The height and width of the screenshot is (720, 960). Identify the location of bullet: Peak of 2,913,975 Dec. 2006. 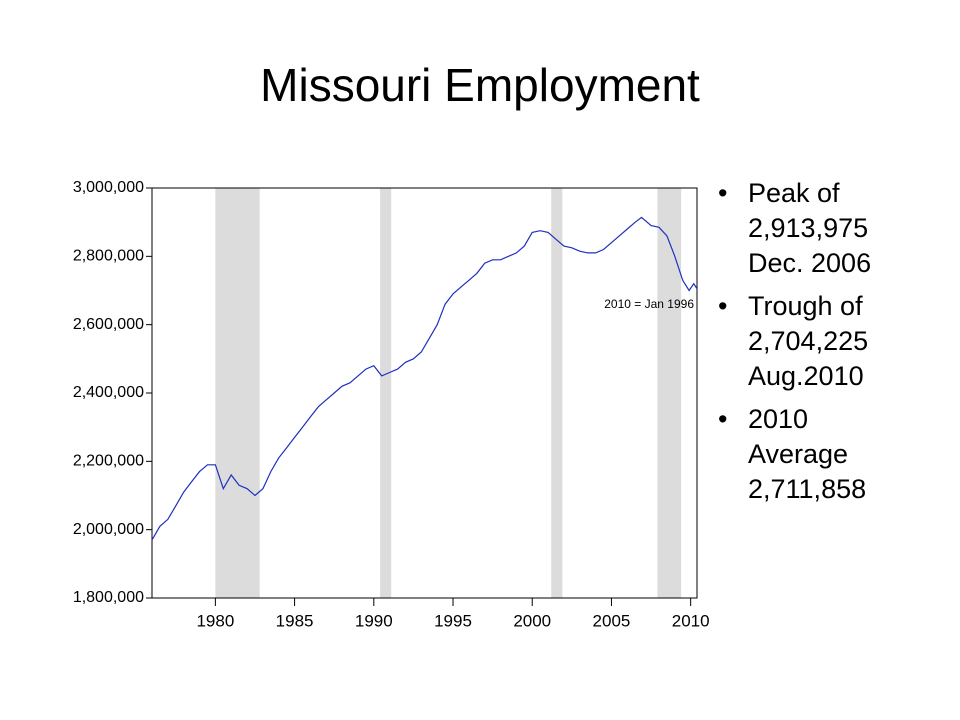
(813, 228).